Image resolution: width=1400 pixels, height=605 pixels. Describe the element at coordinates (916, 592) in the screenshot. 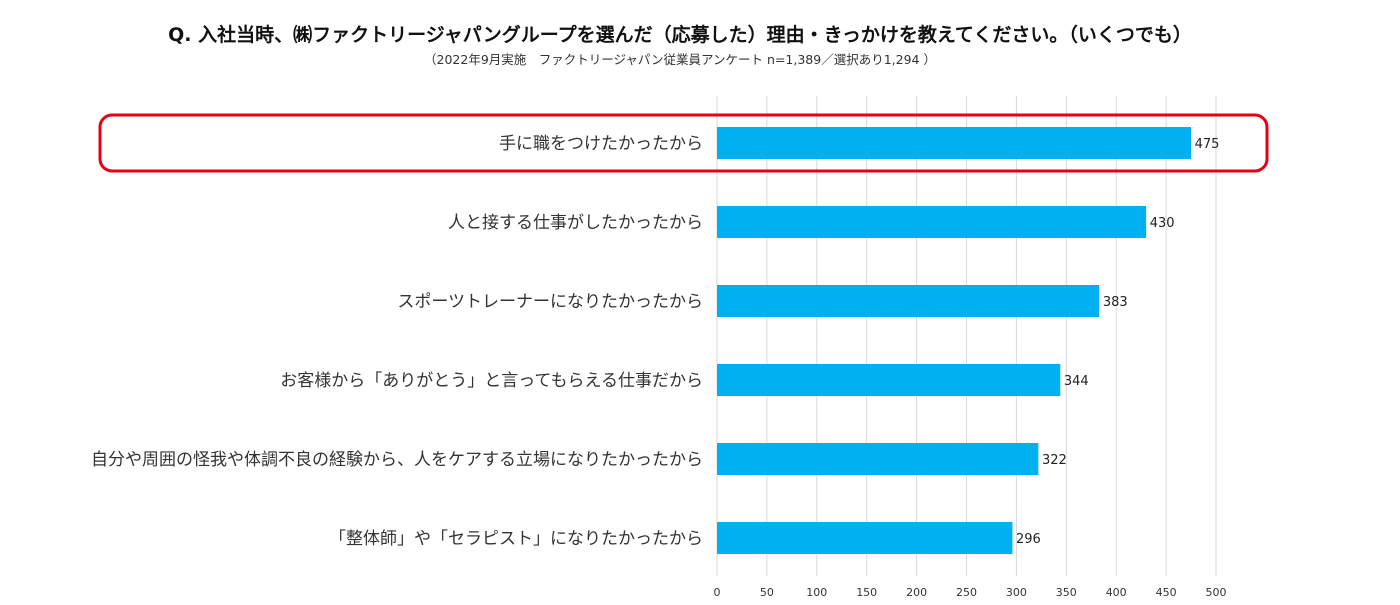

I see `x-tick-label: 200` at that location.